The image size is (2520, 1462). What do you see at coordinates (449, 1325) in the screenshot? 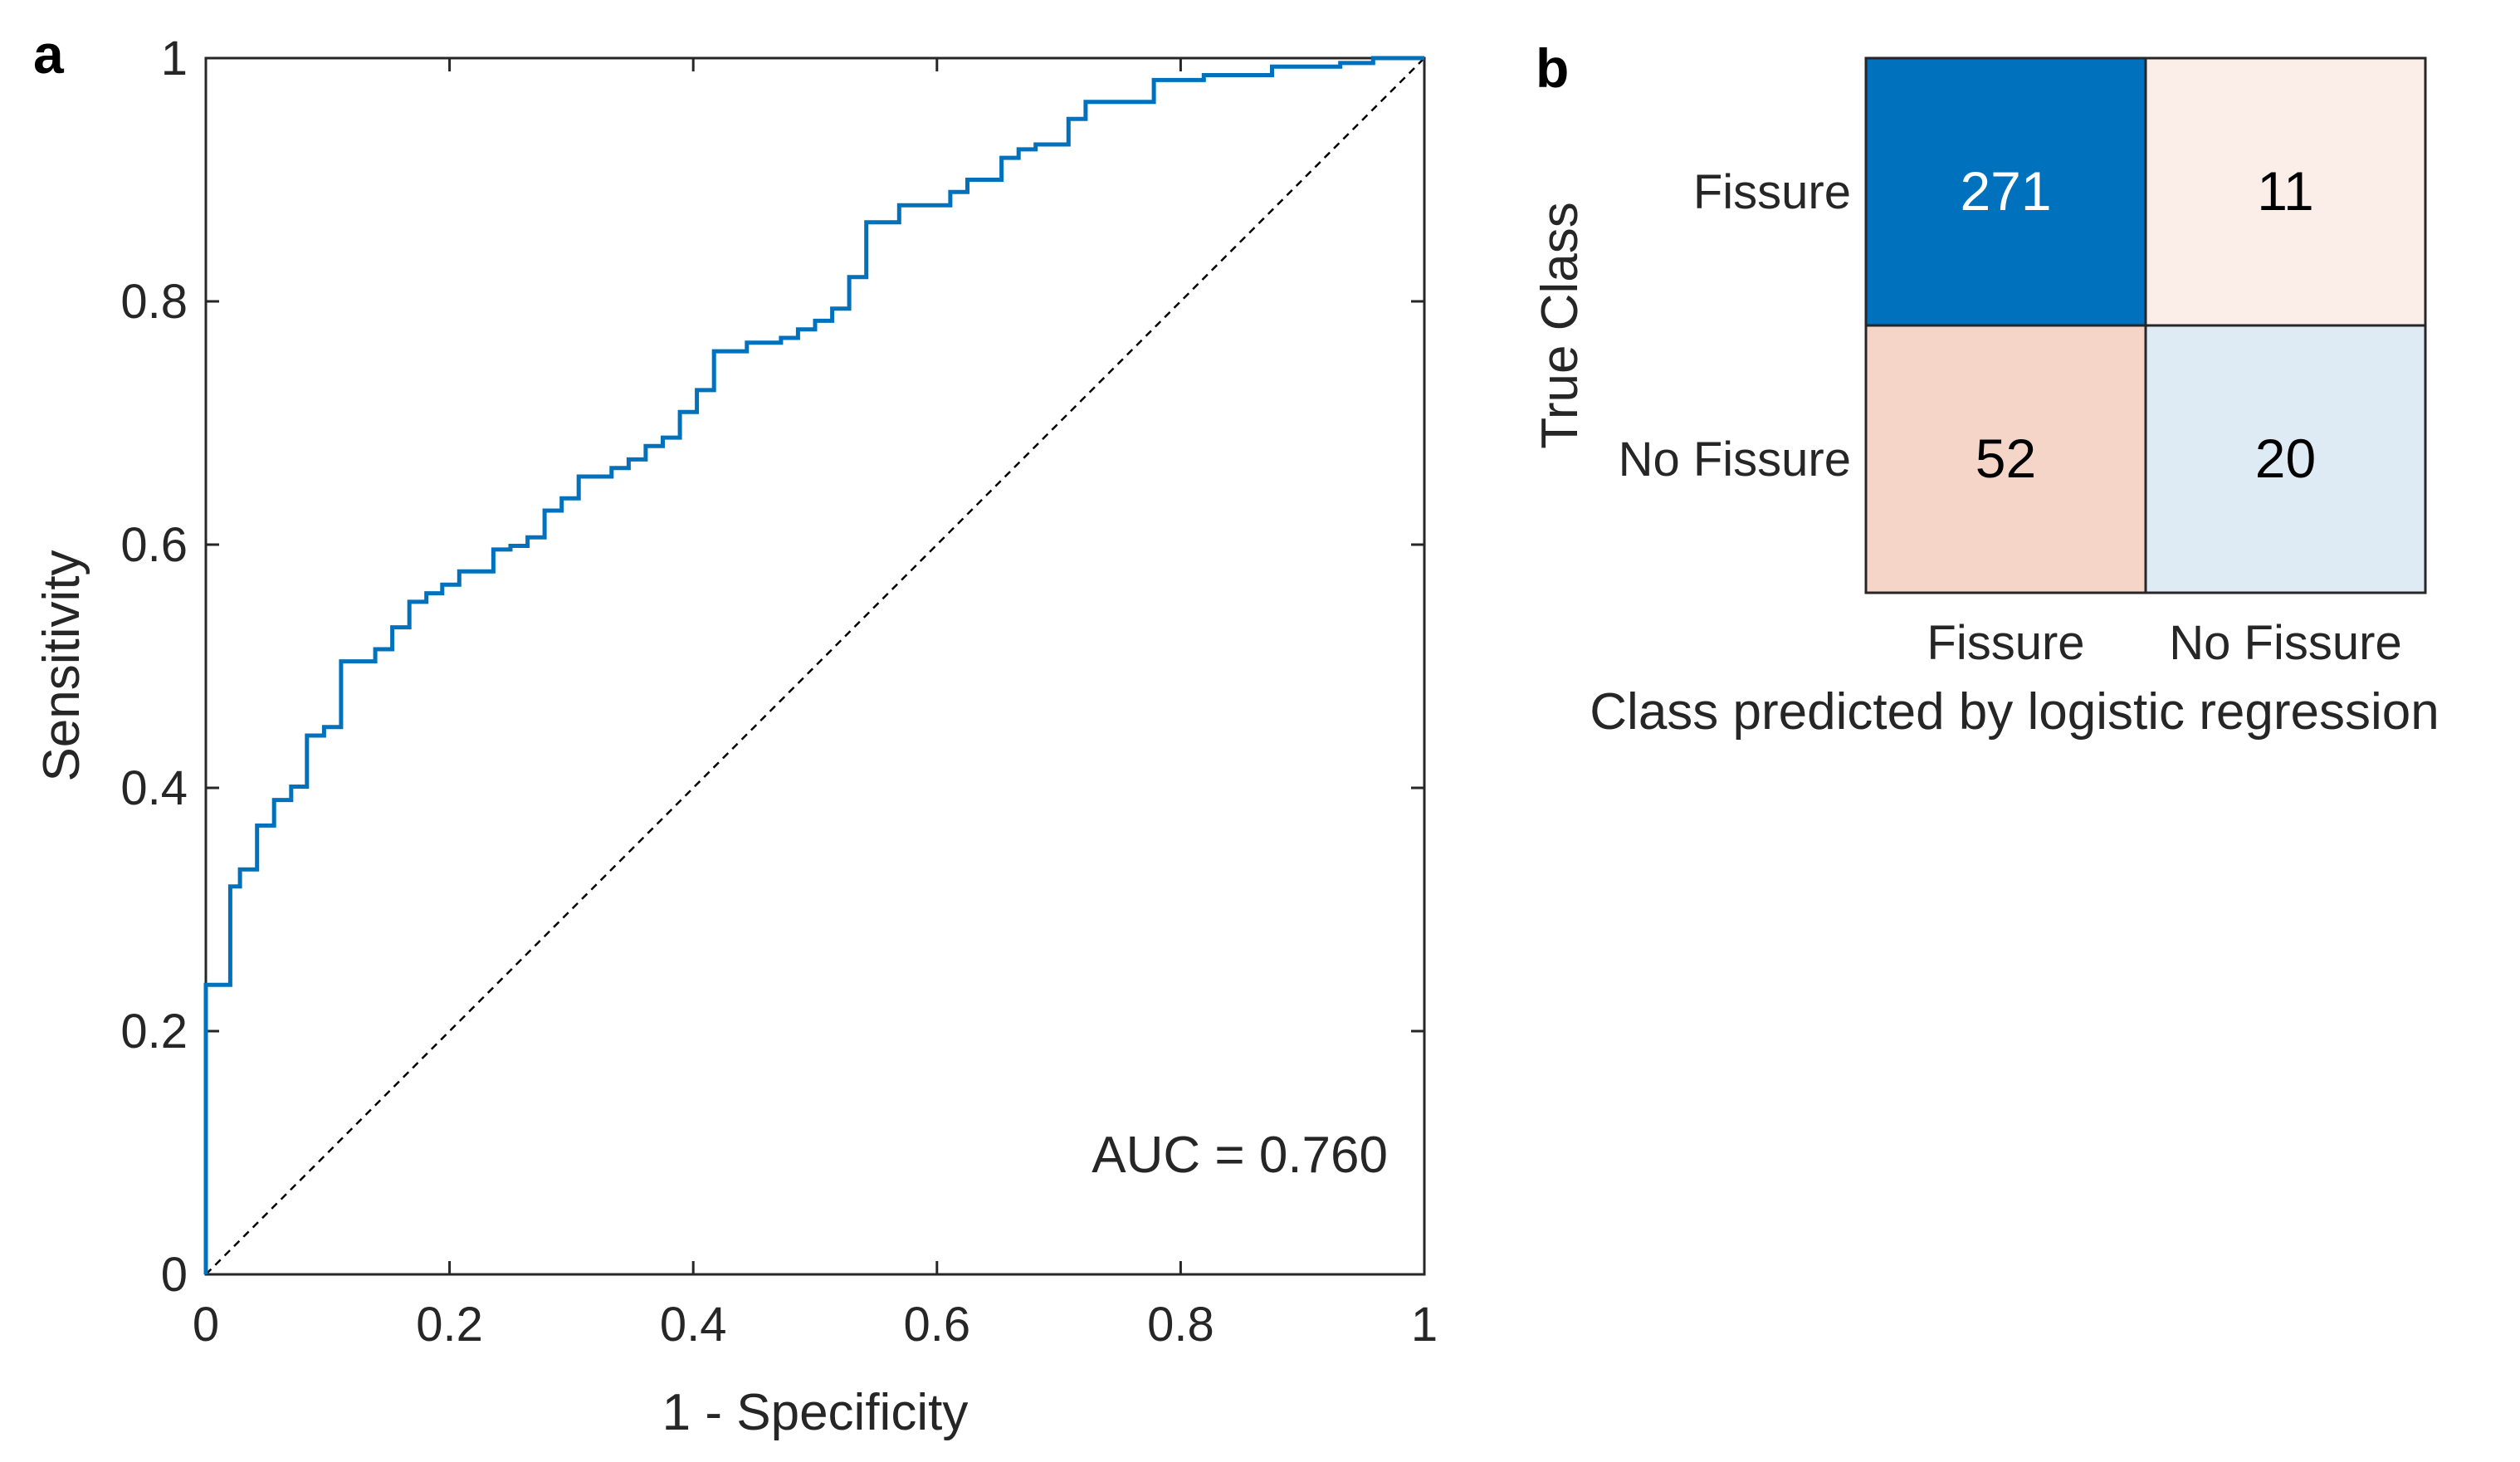
I see `roc-x-tick-label: 0.2` at bounding box center [449, 1325].